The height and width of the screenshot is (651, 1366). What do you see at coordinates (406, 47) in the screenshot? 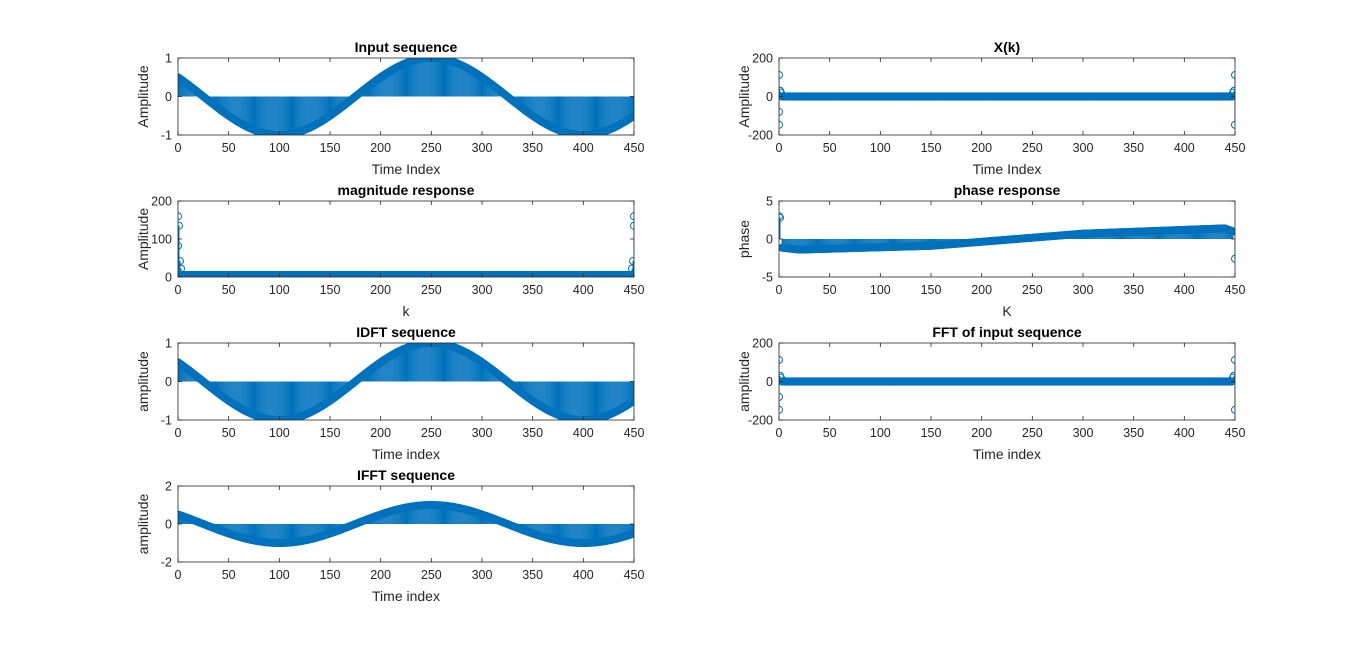
I see `chart-title-input: Input sequence` at bounding box center [406, 47].